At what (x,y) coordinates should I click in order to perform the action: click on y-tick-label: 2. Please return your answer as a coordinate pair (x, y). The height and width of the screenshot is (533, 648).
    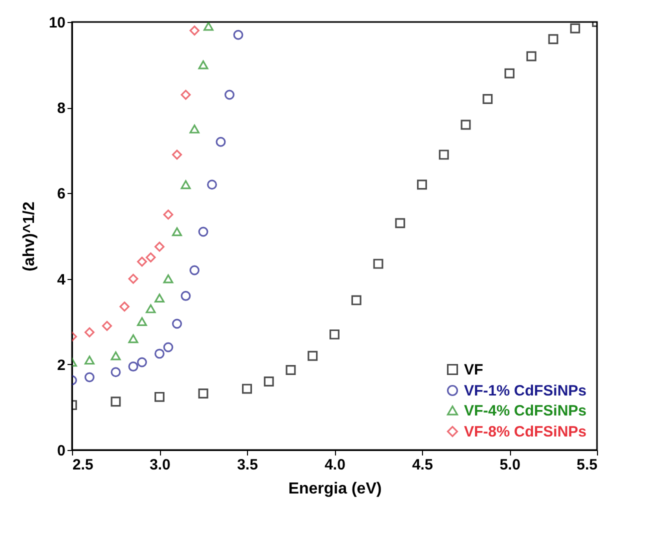
    Looking at the image, I should click on (61, 365).